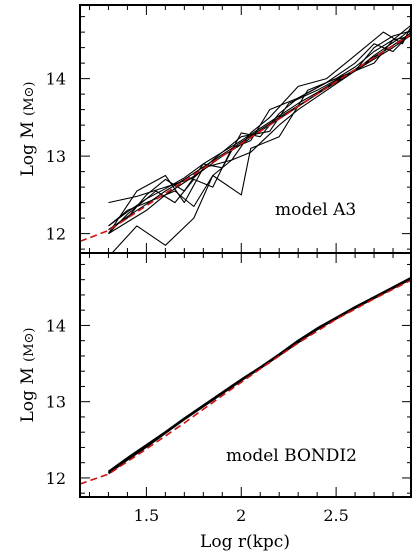 Image resolution: width=412 pixels, height=556 pixels. I want to click on bottom-y-tick-label: 14, so click(56, 325).